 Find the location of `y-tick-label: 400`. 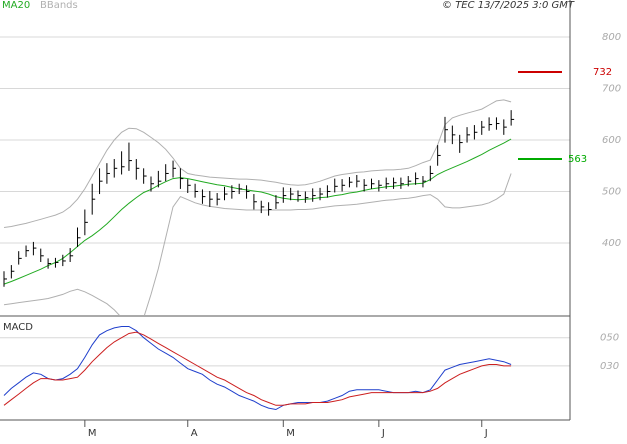

y-tick-label: 400 is located at coordinates (611, 243).